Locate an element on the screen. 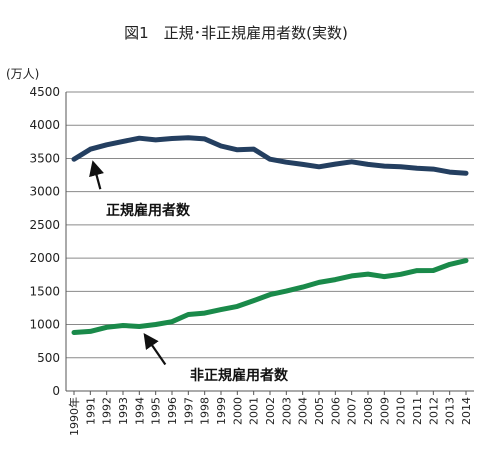 The width and height of the screenshot is (500, 461). x-tick-label: 2000 is located at coordinates (237, 411).